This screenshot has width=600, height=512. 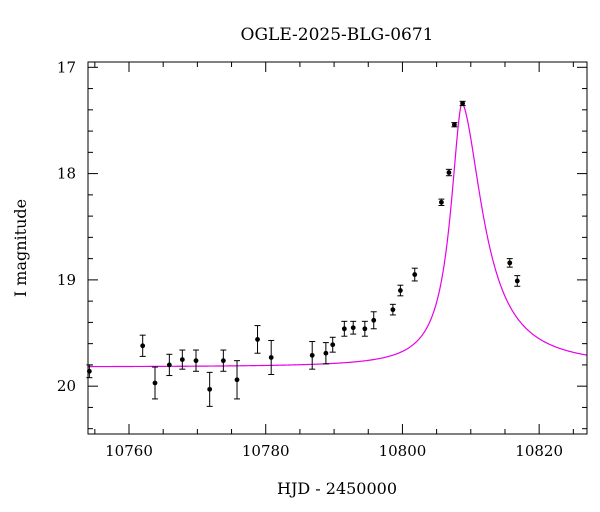 I want to click on chart-title: OGLE-2025-BLG-0671, so click(x=337, y=35).